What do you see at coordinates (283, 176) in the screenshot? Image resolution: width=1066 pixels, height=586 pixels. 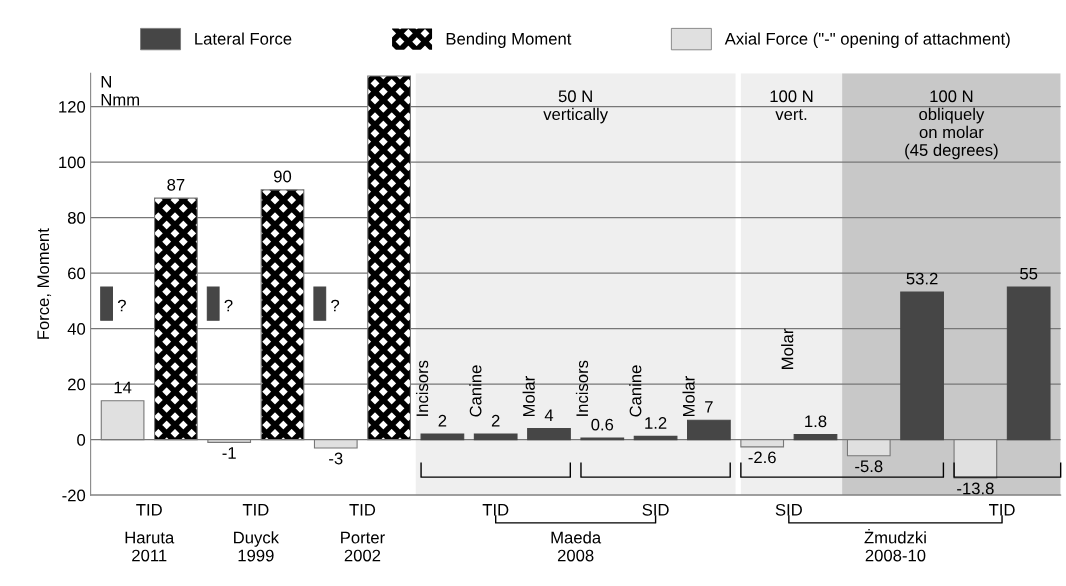 I see `data-label: 90` at bounding box center [283, 176].